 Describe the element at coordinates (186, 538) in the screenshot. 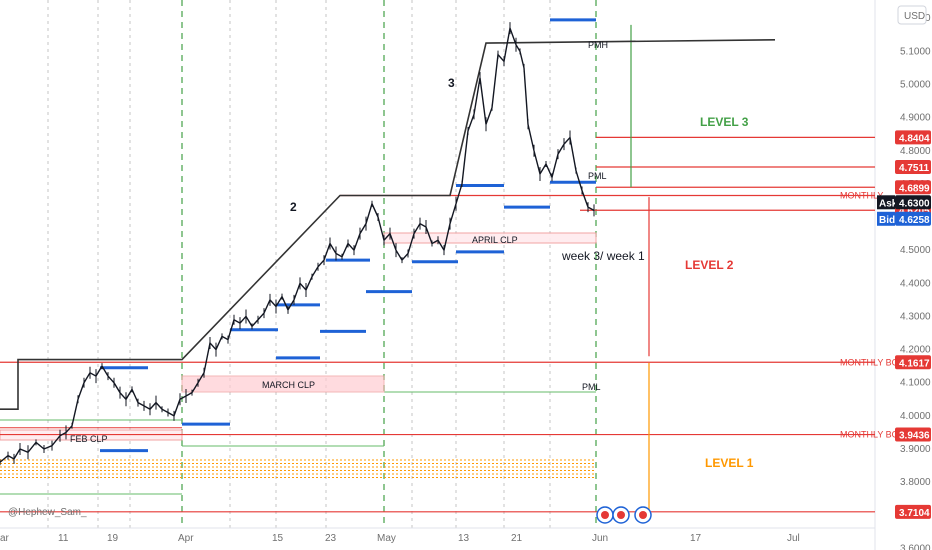

I see `x-tick-label: Apr` at that location.